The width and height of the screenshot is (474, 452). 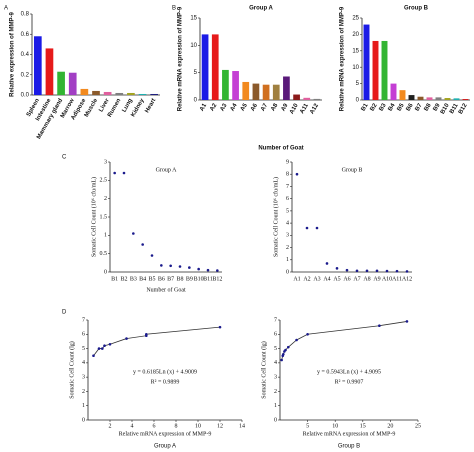 What do you see at coordinates (64, 158) in the screenshot?
I see `panel-letter: C` at bounding box center [64, 158].